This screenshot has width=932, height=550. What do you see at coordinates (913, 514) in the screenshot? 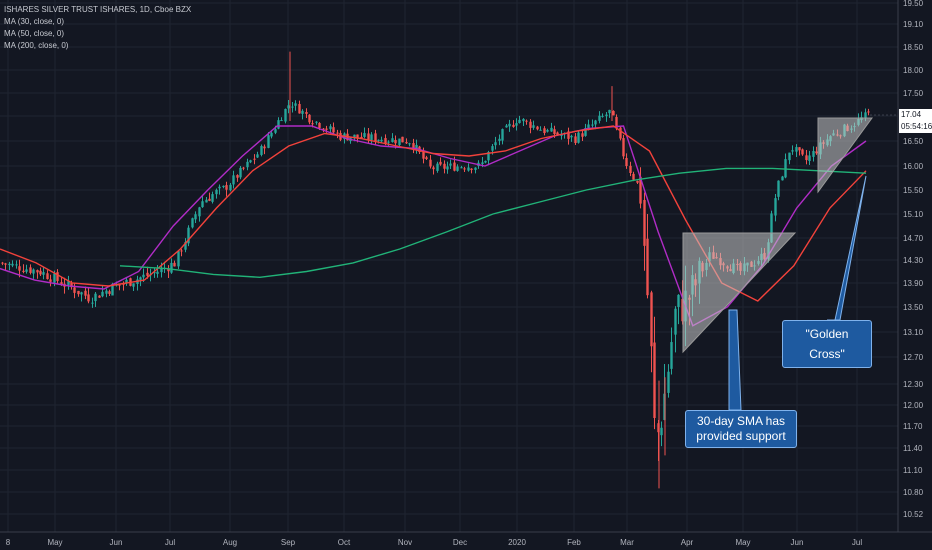
I see `y-tick-label: 10.52` at bounding box center [913, 514].